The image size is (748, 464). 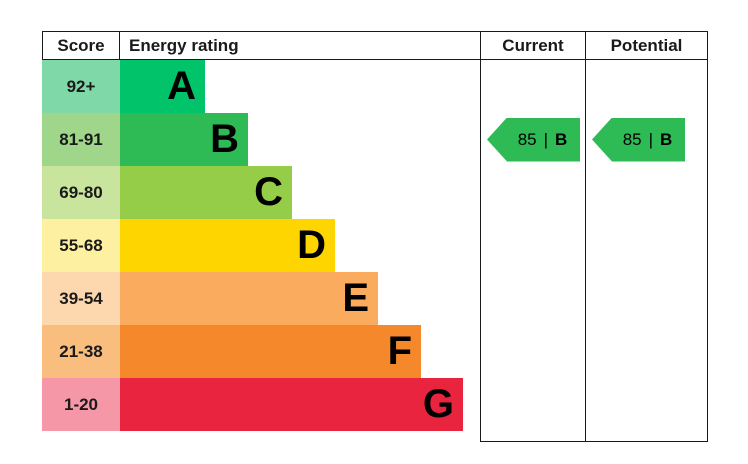 I want to click on energy-rating-column-header: Energy rating, so click(x=184, y=45).